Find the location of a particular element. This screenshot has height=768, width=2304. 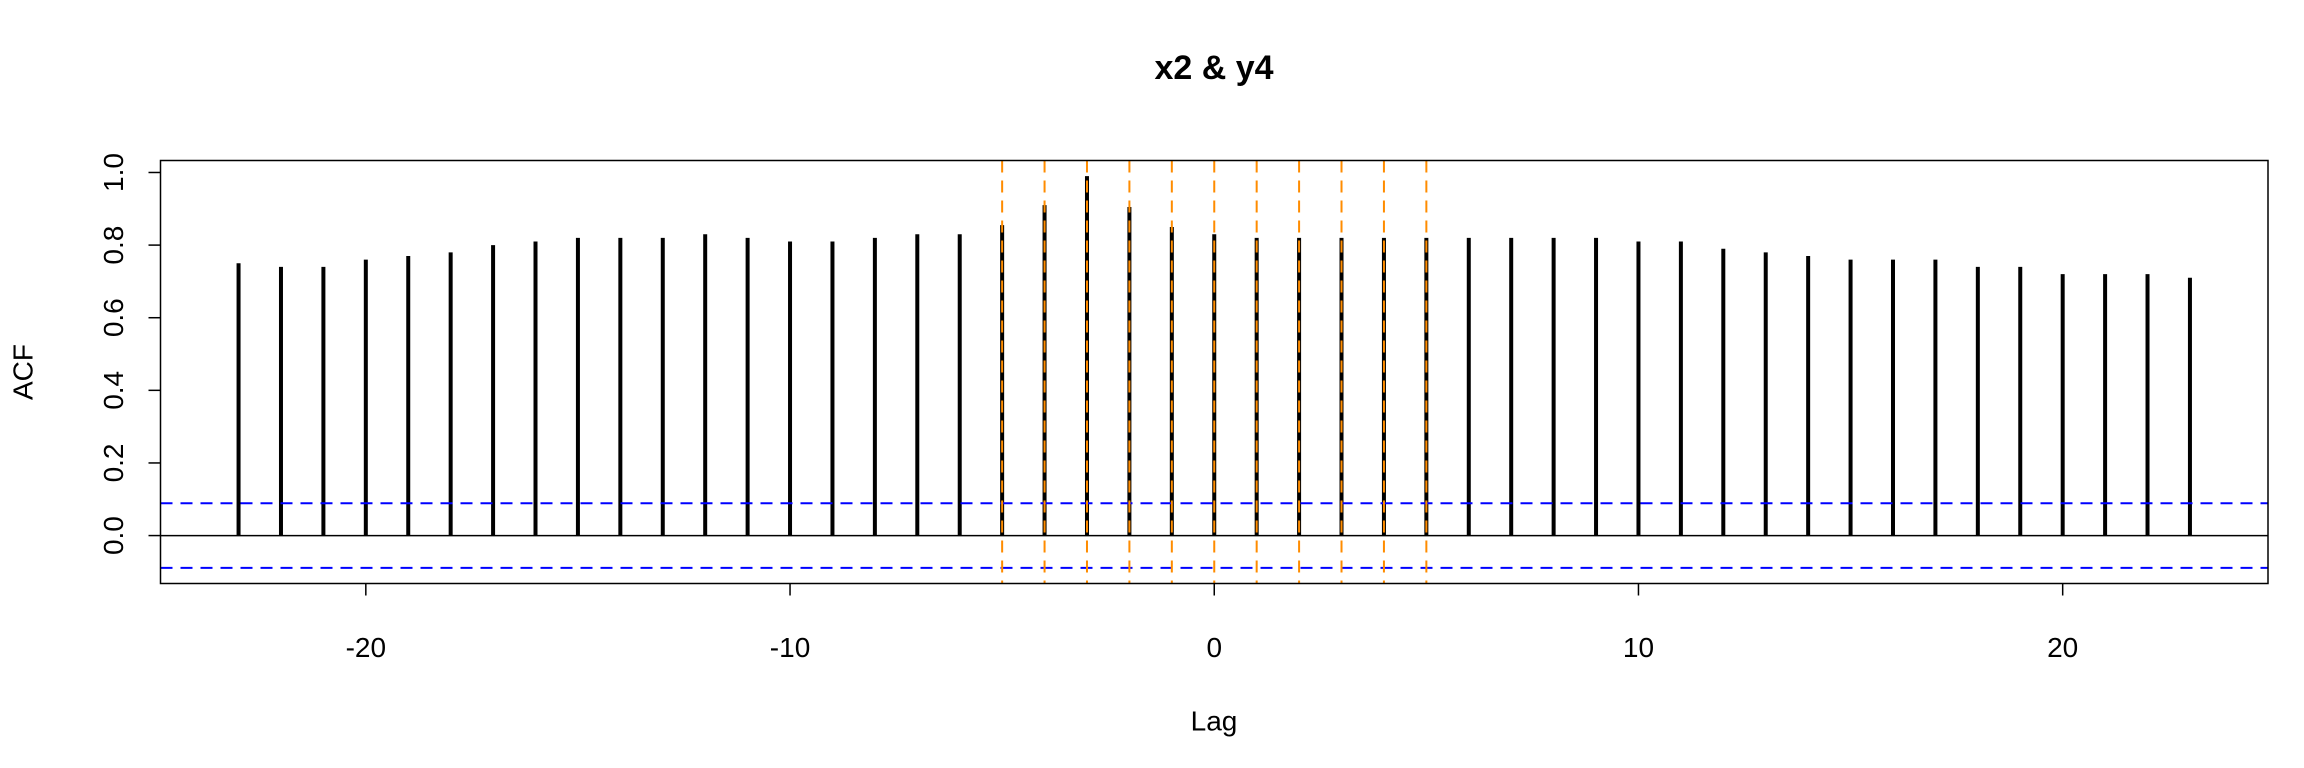

y-tick-label: 0.6 is located at coordinates (113, 317).